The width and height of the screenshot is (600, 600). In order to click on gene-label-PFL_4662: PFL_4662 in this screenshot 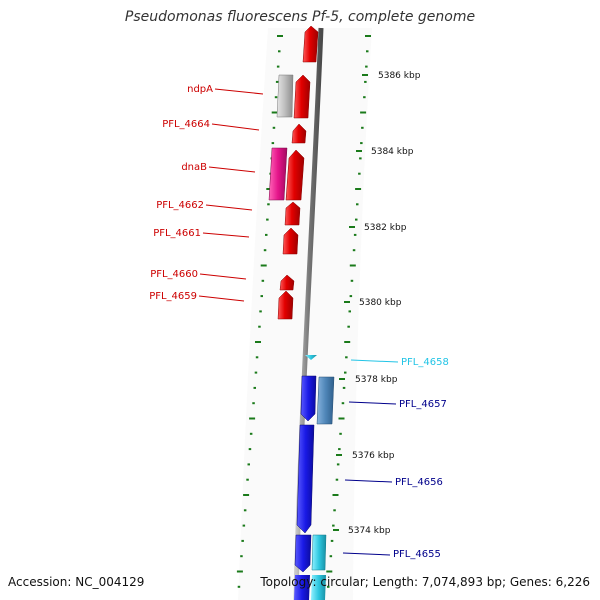, I will do `click(180, 205)`.